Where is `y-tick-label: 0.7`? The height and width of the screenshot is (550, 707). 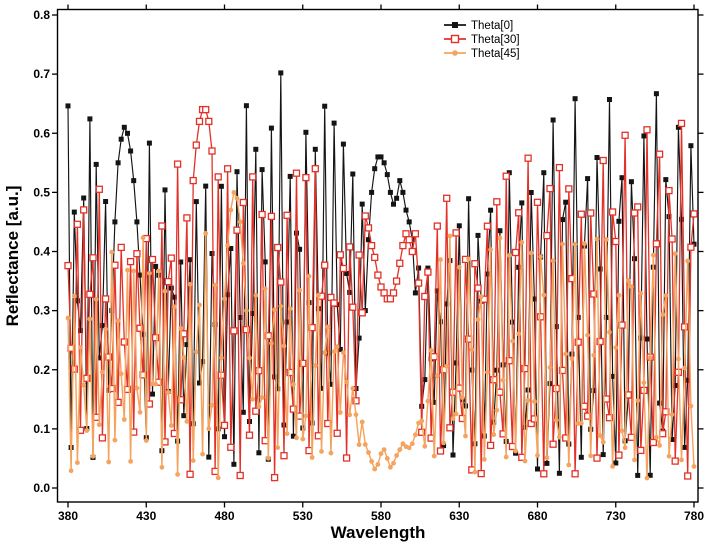
y-tick-label: 0.7 is located at coordinates (41, 74).